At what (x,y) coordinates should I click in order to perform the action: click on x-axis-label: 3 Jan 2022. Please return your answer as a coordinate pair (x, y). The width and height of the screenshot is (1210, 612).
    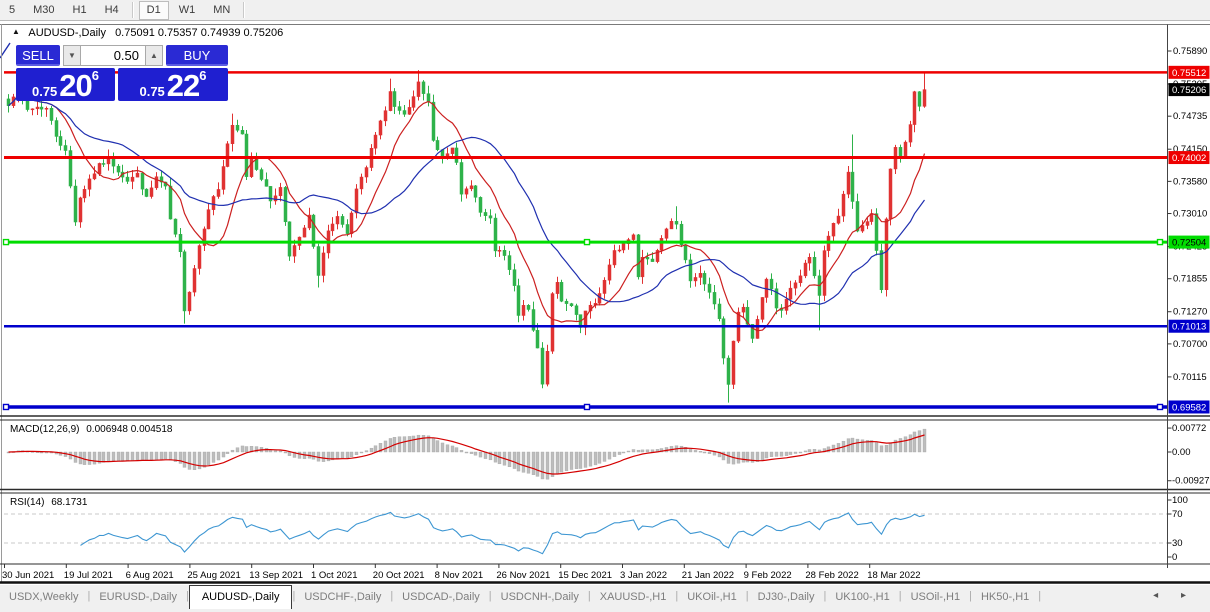
    Looking at the image, I should click on (643, 575).